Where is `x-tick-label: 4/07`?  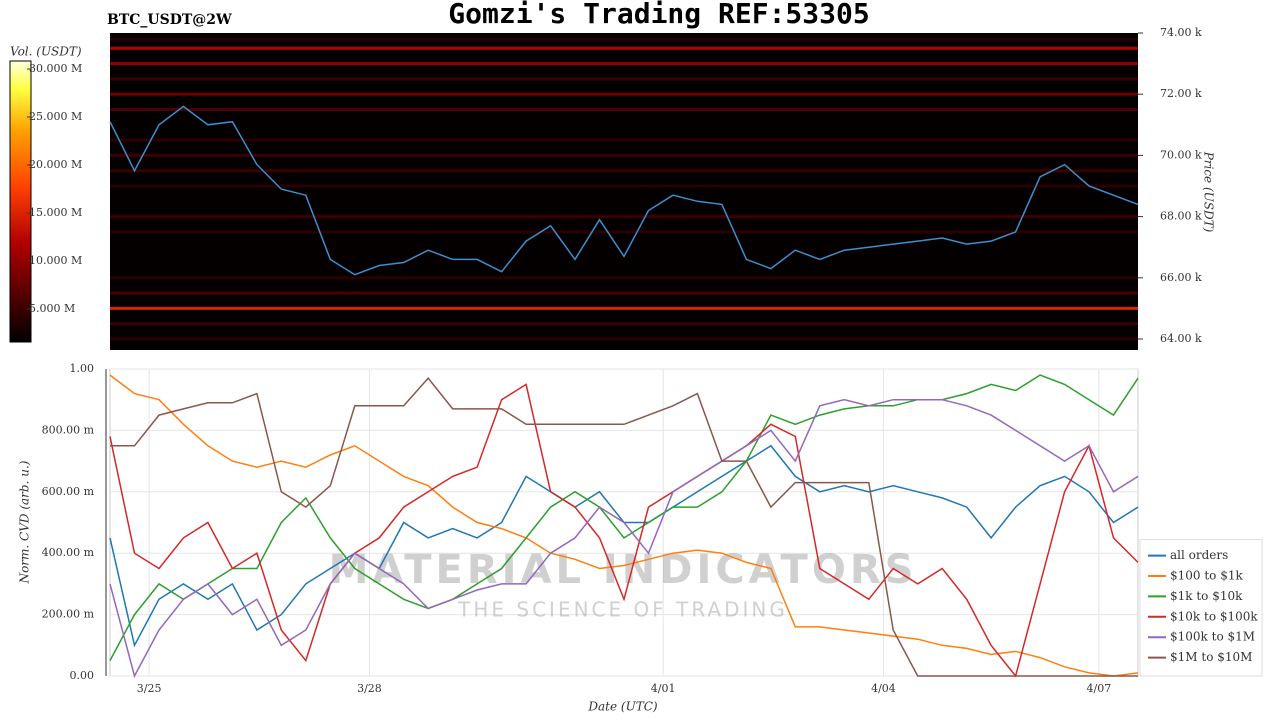 x-tick-label: 4/07 is located at coordinates (1098, 688).